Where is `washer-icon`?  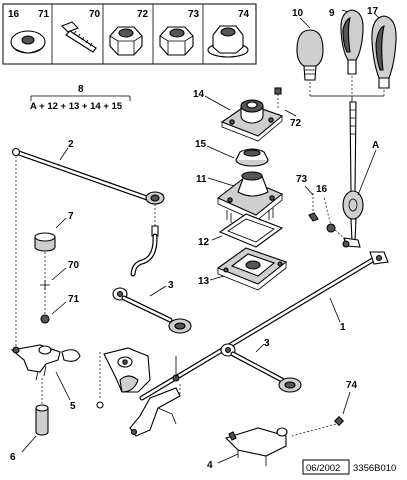 washer-icon is located at coordinates (28, 42).